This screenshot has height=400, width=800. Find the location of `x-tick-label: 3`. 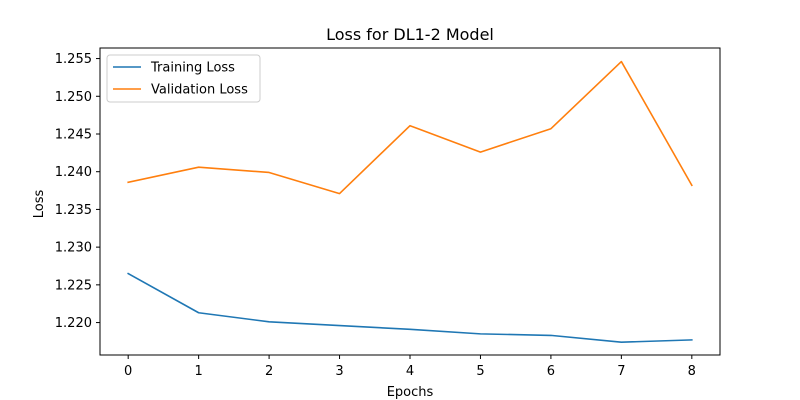

x-tick-label: 3 is located at coordinates (339, 371).